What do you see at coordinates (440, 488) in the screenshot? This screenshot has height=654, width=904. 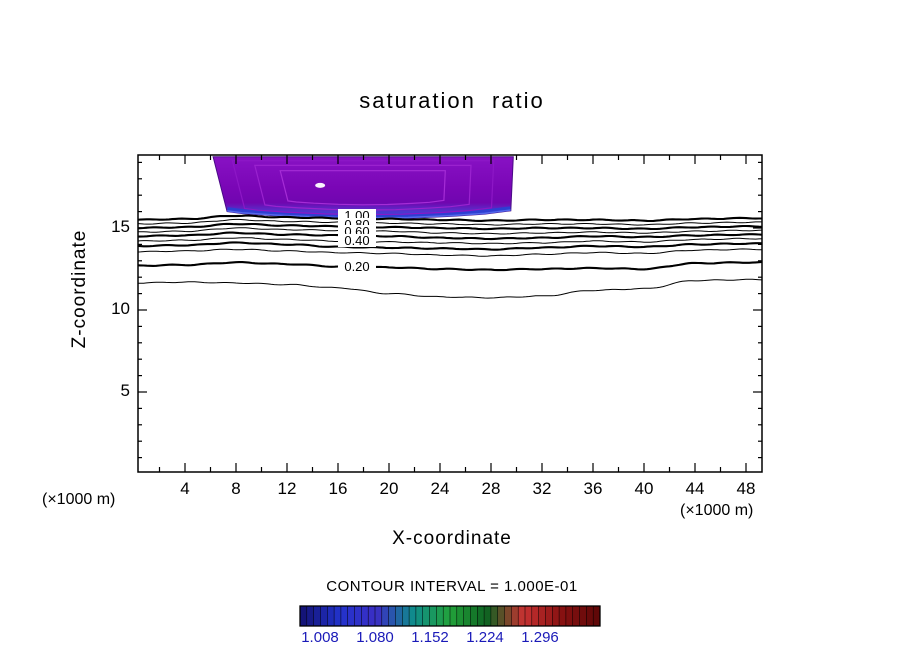 I see `x-tick-label: 24` at bounding box center [440, 488].